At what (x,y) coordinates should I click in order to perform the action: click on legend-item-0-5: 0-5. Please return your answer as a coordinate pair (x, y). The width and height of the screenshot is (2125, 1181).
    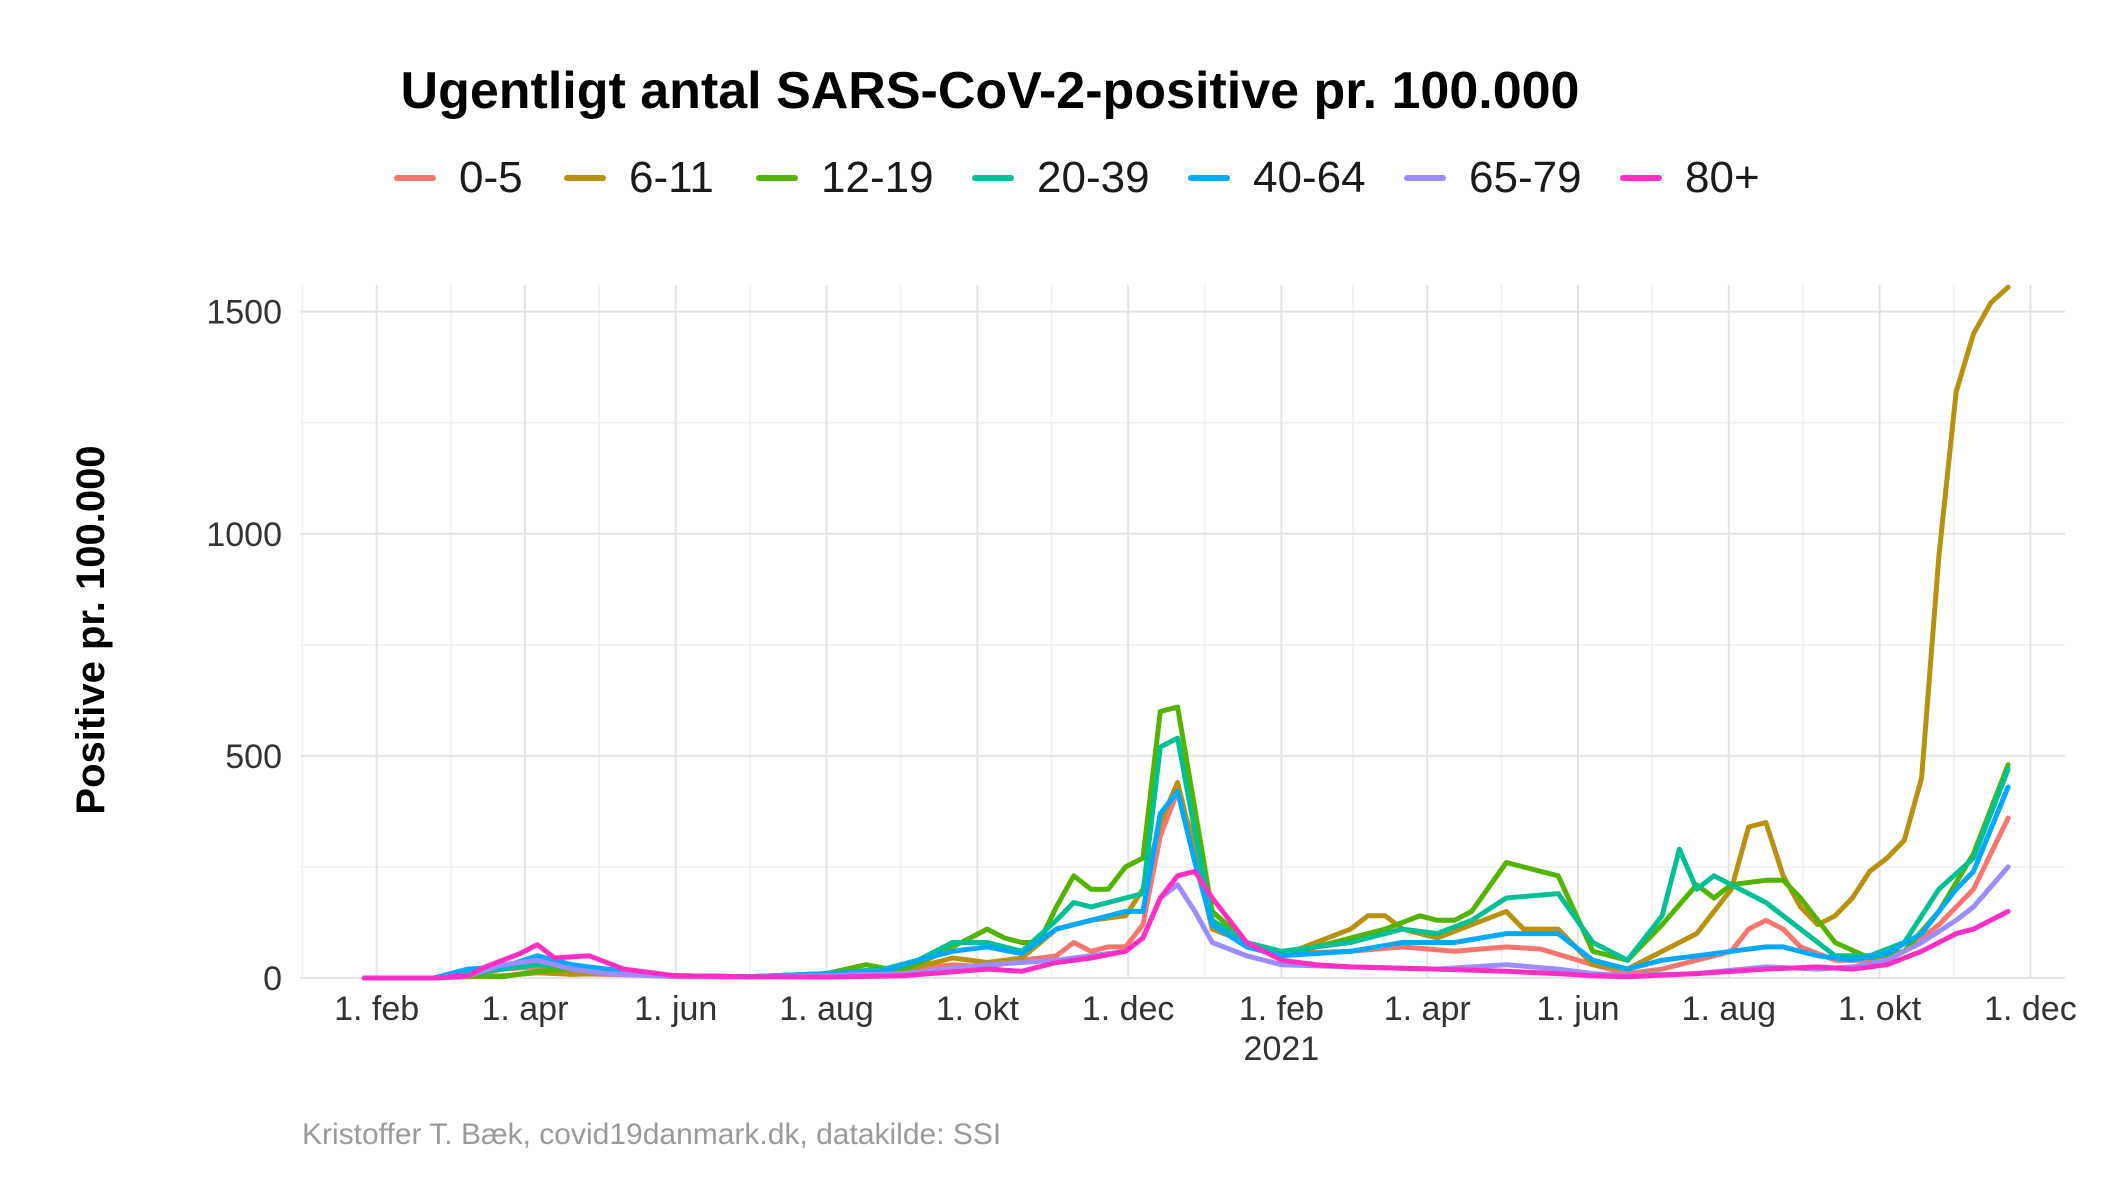
    Looking at the image, I should click on (458, 177).